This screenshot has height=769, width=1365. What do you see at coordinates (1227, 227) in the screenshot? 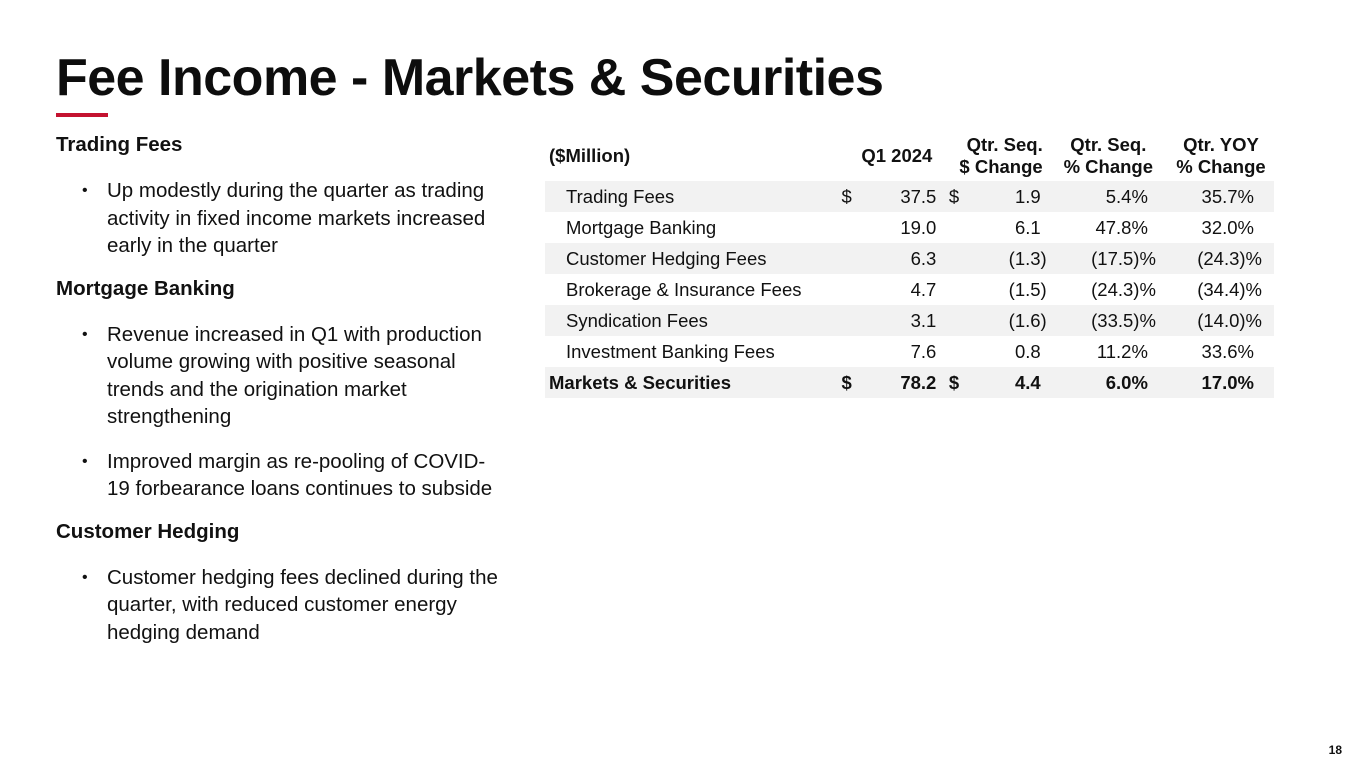
I see `yoy-pct-value: 32.0%` at bounding box center [1227, 227].